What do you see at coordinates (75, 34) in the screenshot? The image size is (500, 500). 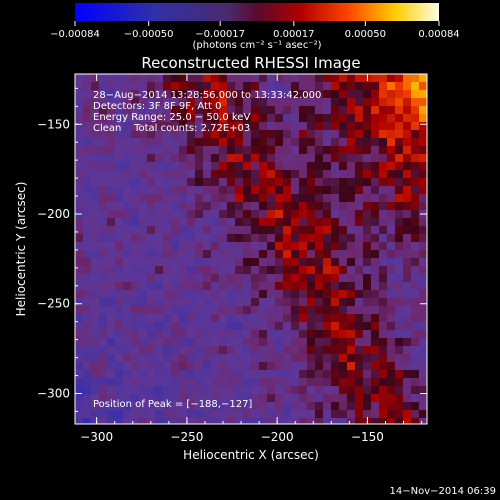 I see `colorbar-tick-label: −0.00084` at bounding box center [75, 34].